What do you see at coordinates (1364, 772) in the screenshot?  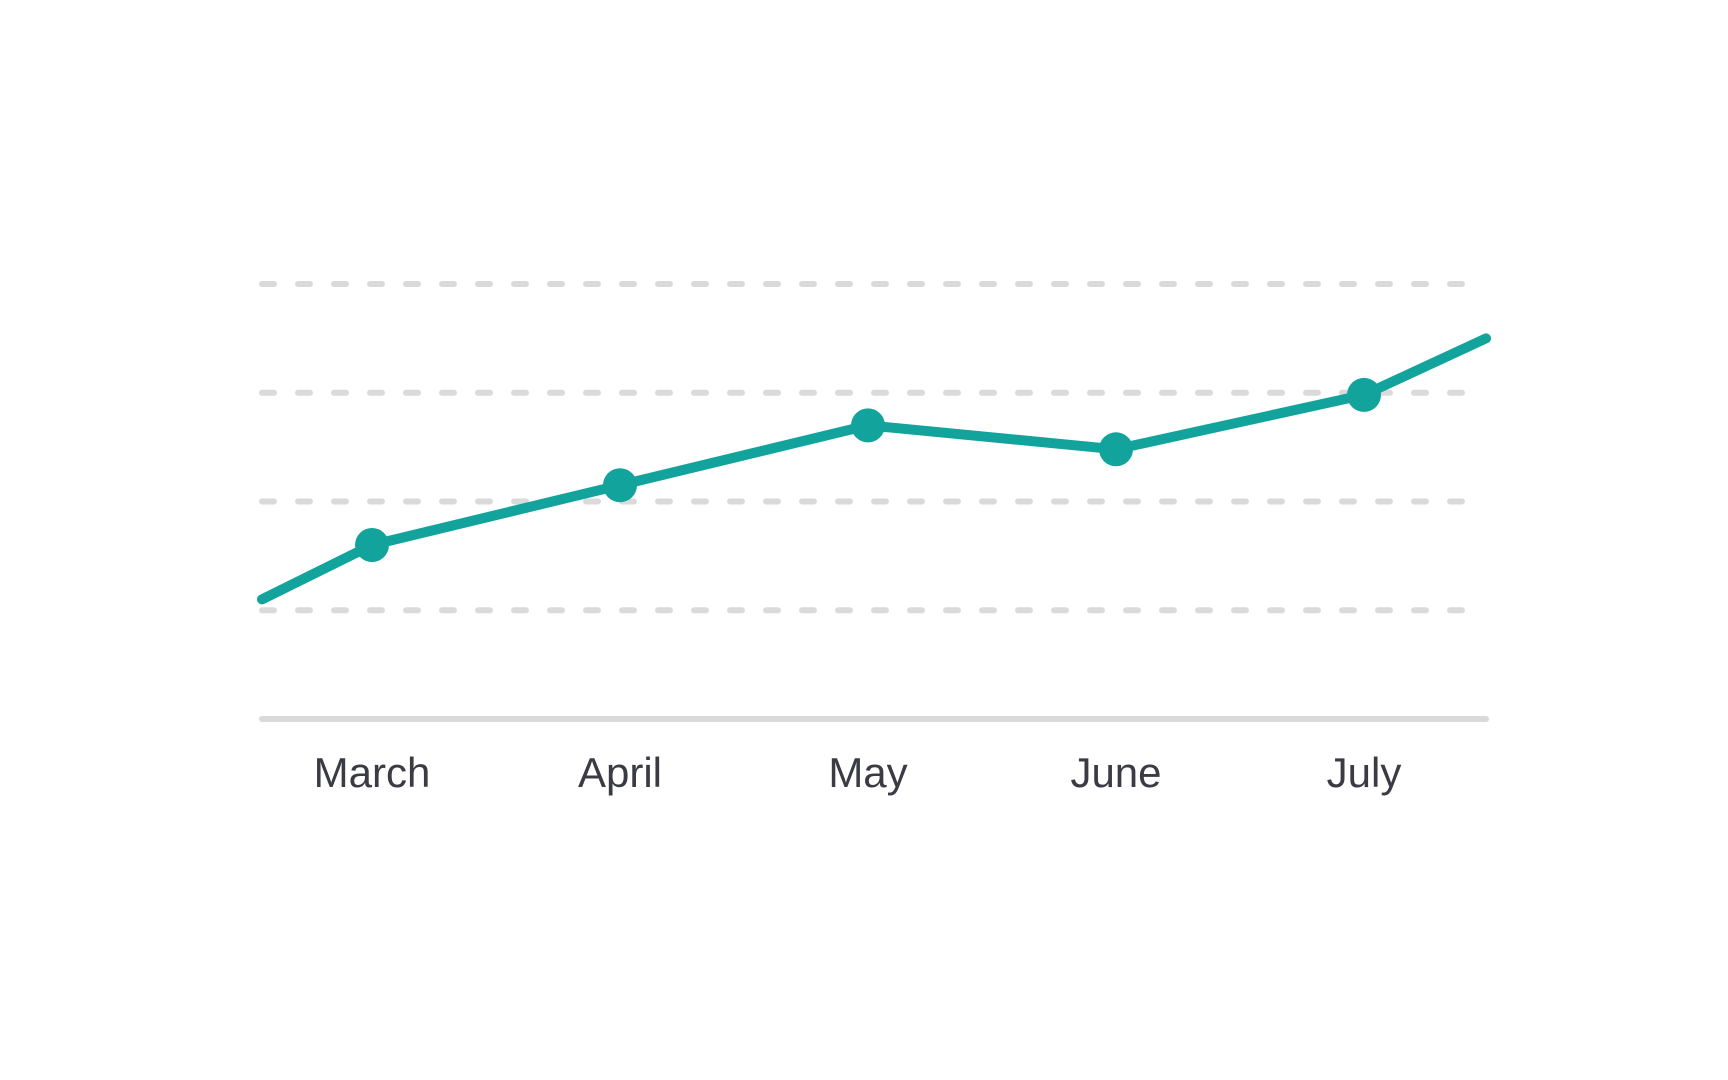 I see `x-tick-label: July` at bounding box center [1364, 772].